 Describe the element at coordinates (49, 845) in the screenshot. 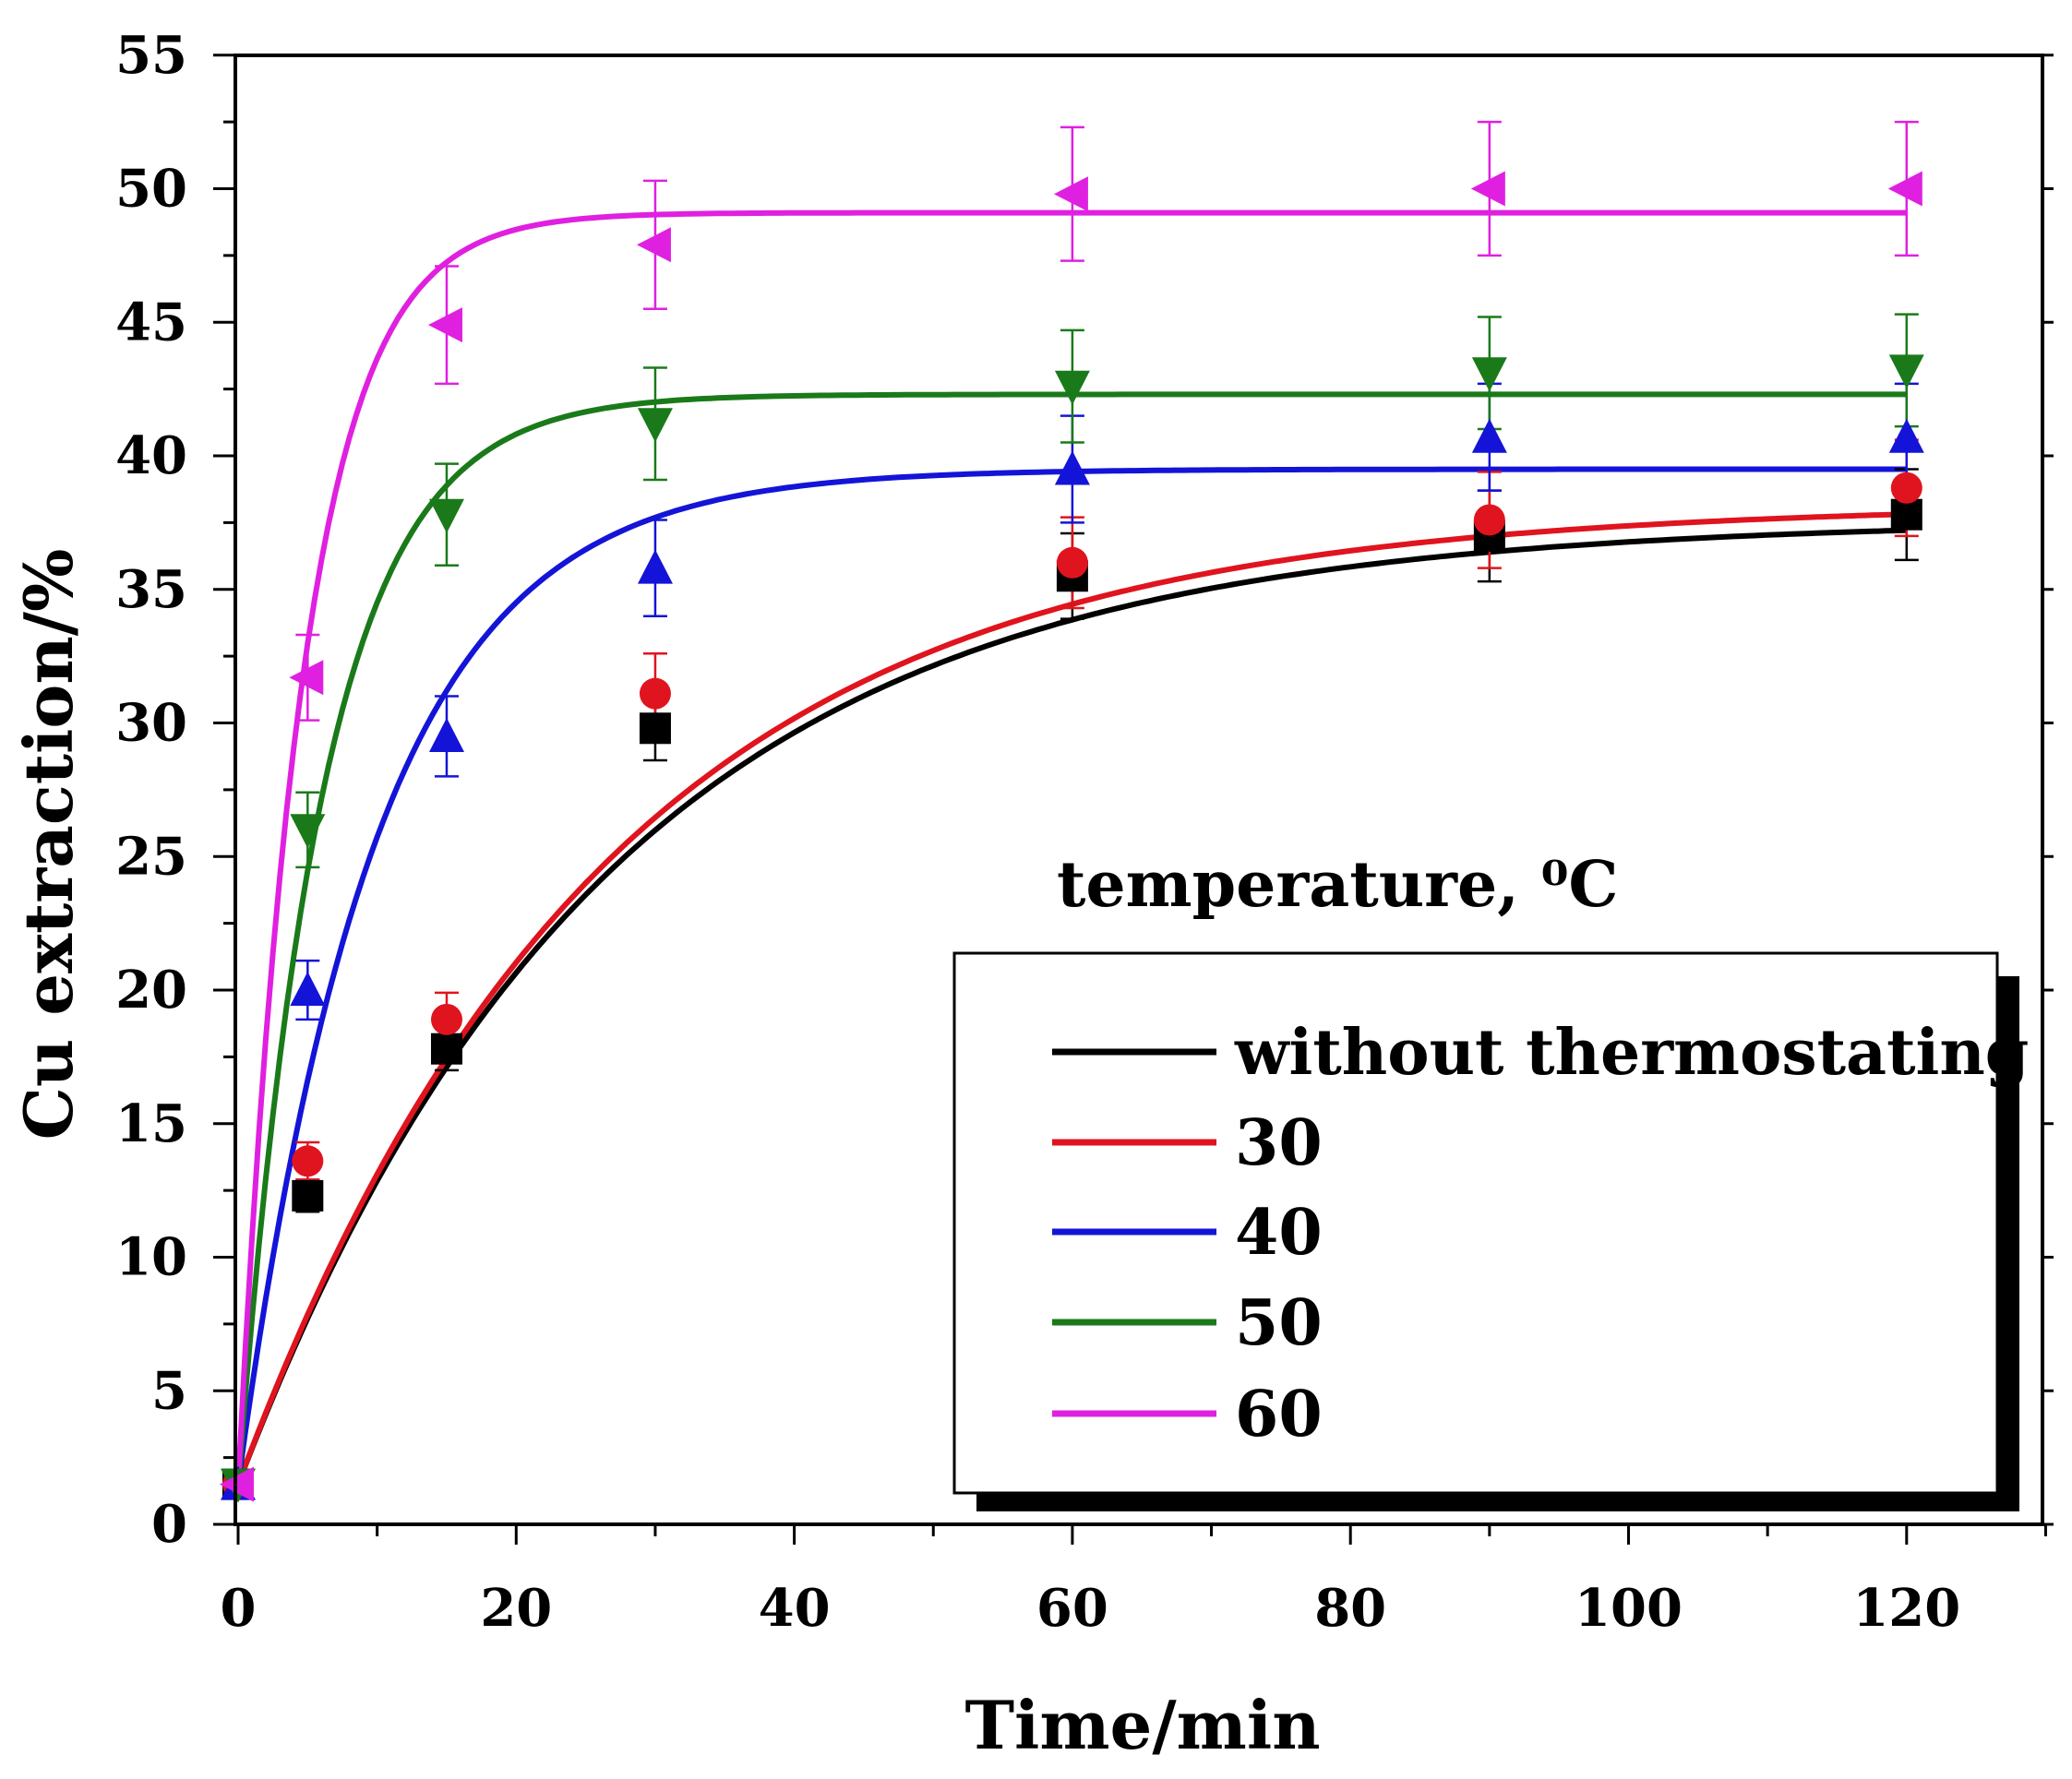

I see `y-axis-label: Cu extraction/%` at that location.